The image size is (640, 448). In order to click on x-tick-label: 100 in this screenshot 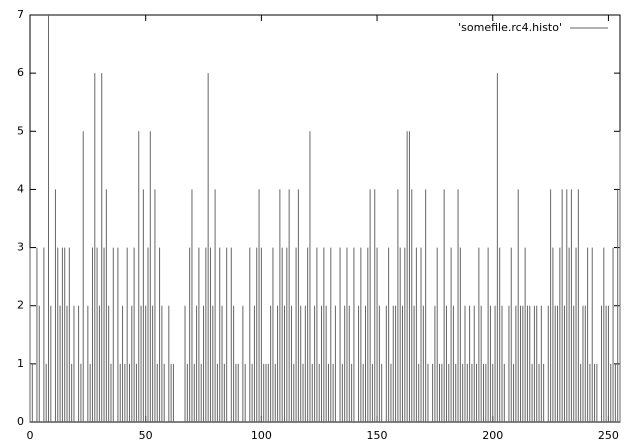, I will do `click(261, 435)`.